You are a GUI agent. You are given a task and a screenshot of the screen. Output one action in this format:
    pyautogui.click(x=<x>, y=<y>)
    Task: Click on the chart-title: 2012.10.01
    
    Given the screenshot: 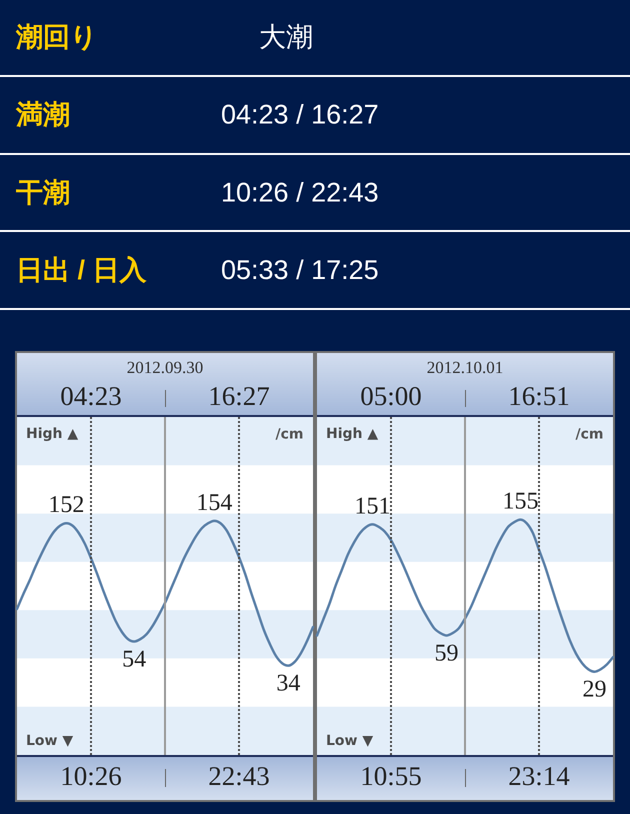 What is the action you would take?
    pyautogui.click(x=465, y=367)
    